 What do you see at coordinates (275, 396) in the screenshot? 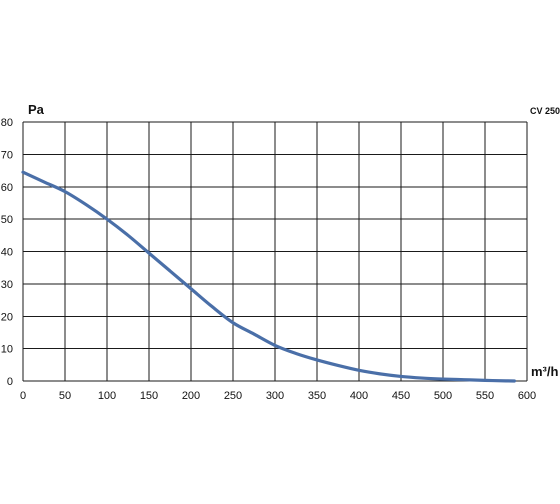
I see `x-tick-label-300: 300` at bounding box center [275, 396].